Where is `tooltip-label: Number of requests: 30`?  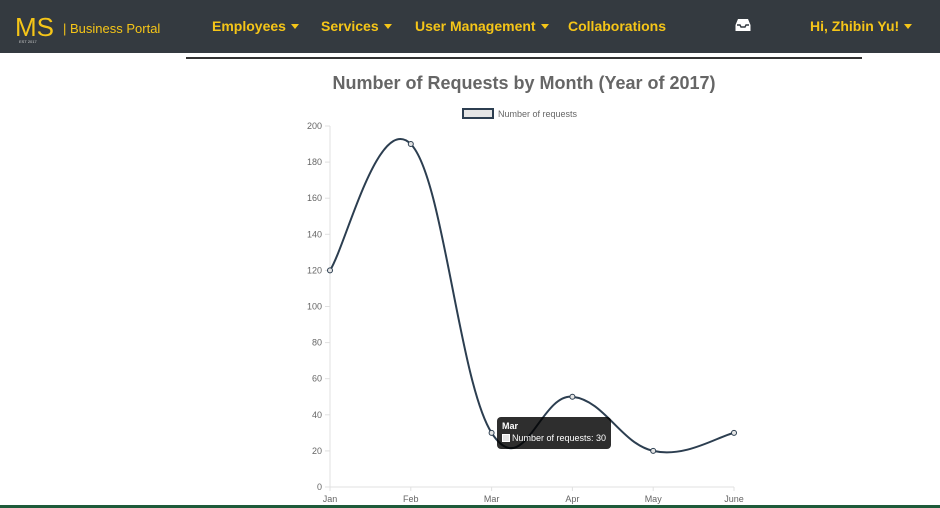
tooltip-label: Number of requests: 30 is located at coordinates (558, 438).